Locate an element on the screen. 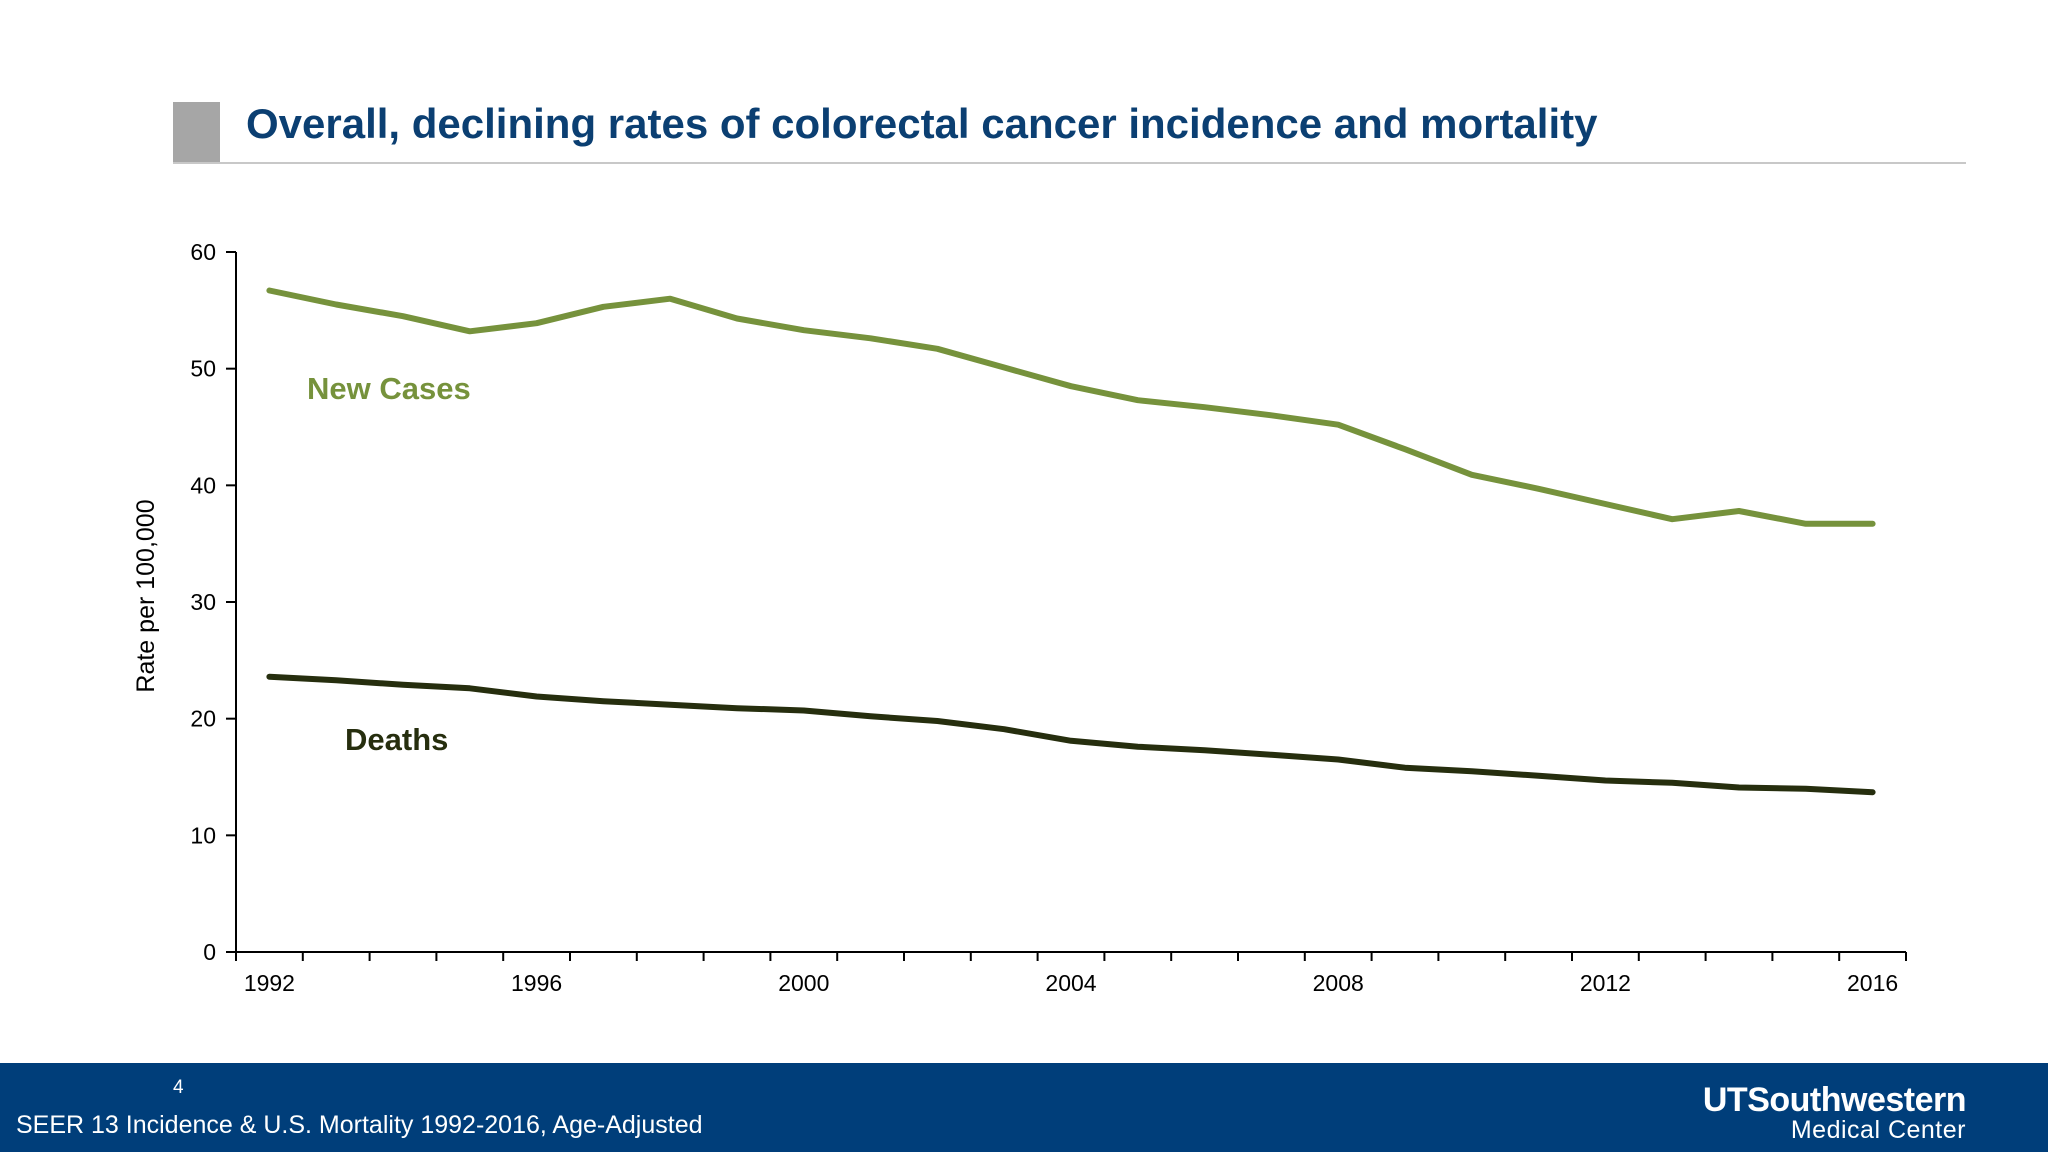  logo-line2: Medical Center is located at coordinates (1878, 1130).